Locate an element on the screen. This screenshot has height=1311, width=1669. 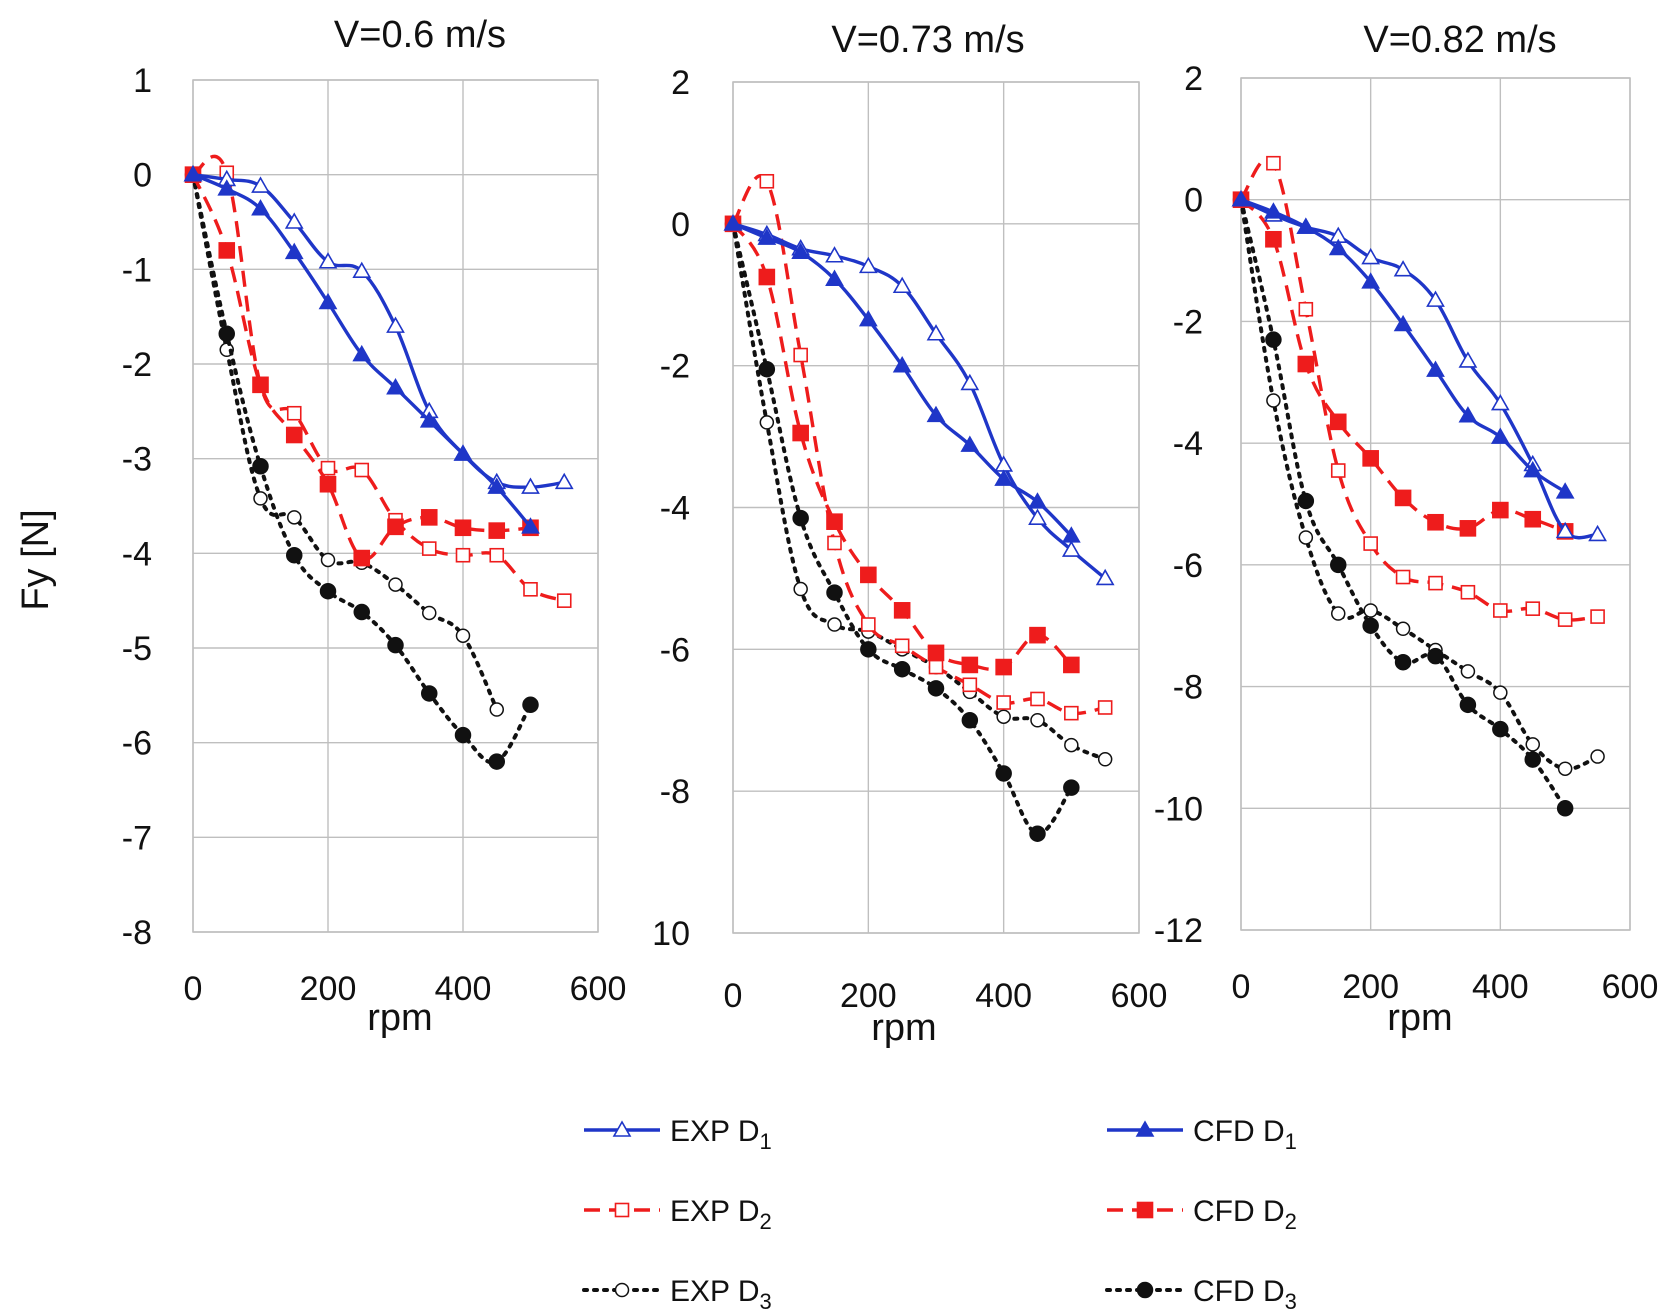
y-tick-label: -2 is located at coordinates (1188, 322).